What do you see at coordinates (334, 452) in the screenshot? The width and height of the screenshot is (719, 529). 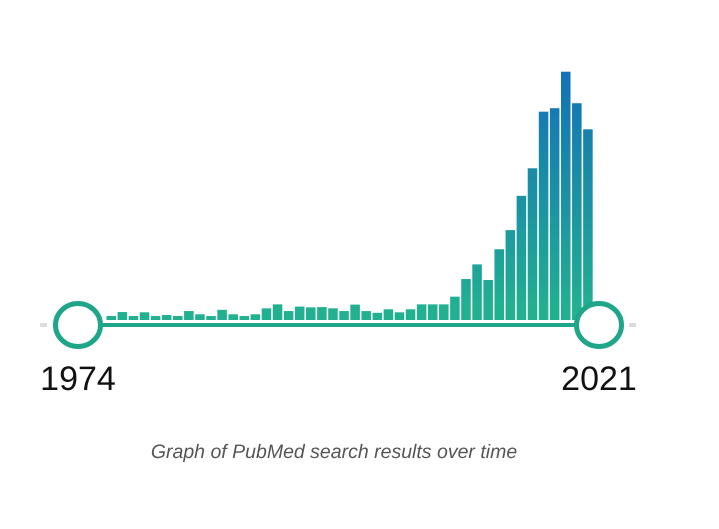 I see `text: Graph of PubMed search results over time` at bounding box center [334, 452].